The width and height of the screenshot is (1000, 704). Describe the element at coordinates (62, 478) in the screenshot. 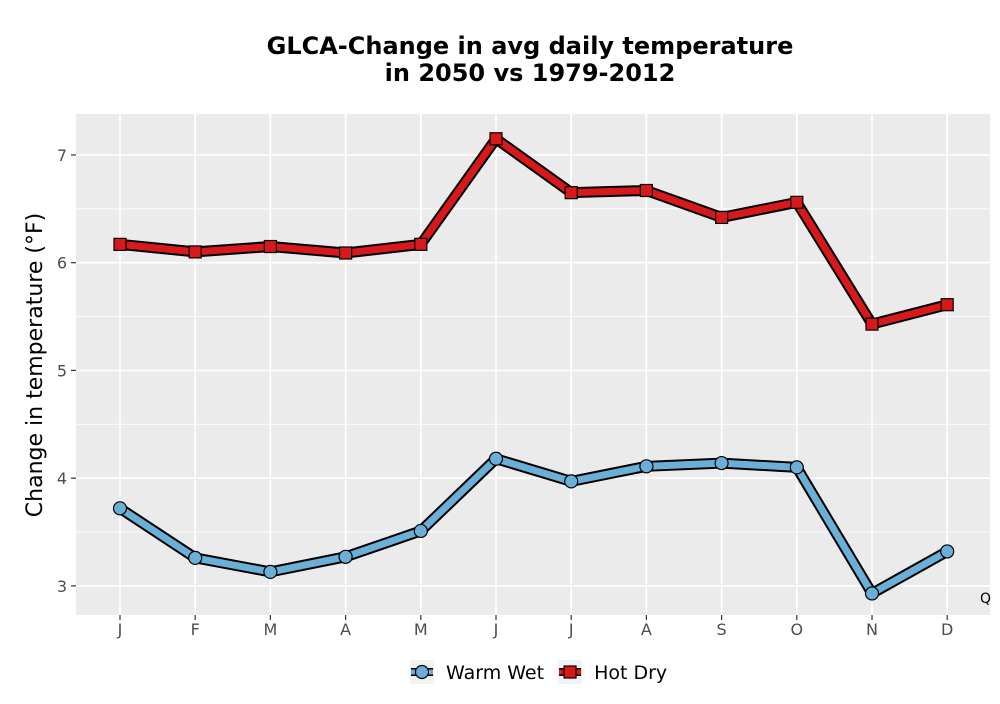

I see `y-tick-label: 4` at that location.